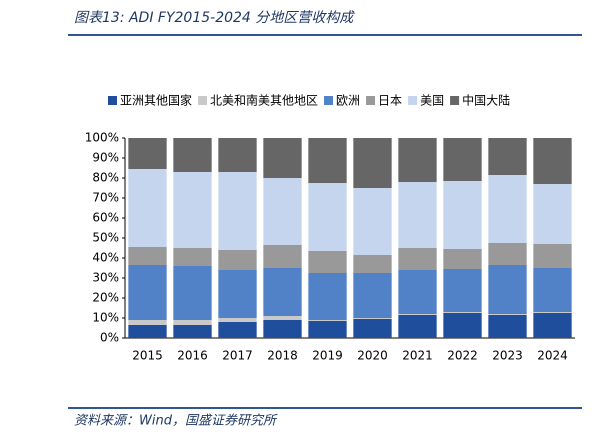 The width and height of the screenshot is (612, 440). What do you see at coordinates (105, 218) in the screenshot?
I see `y-tick-label: 60%` at bounding box center [105, 218].